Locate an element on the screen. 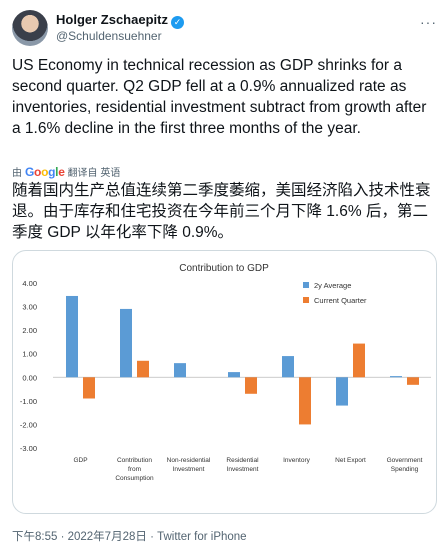 The height and width of the screenshot is (558, 445). x-tick-label: Spending is located at coordinates (405, 469).